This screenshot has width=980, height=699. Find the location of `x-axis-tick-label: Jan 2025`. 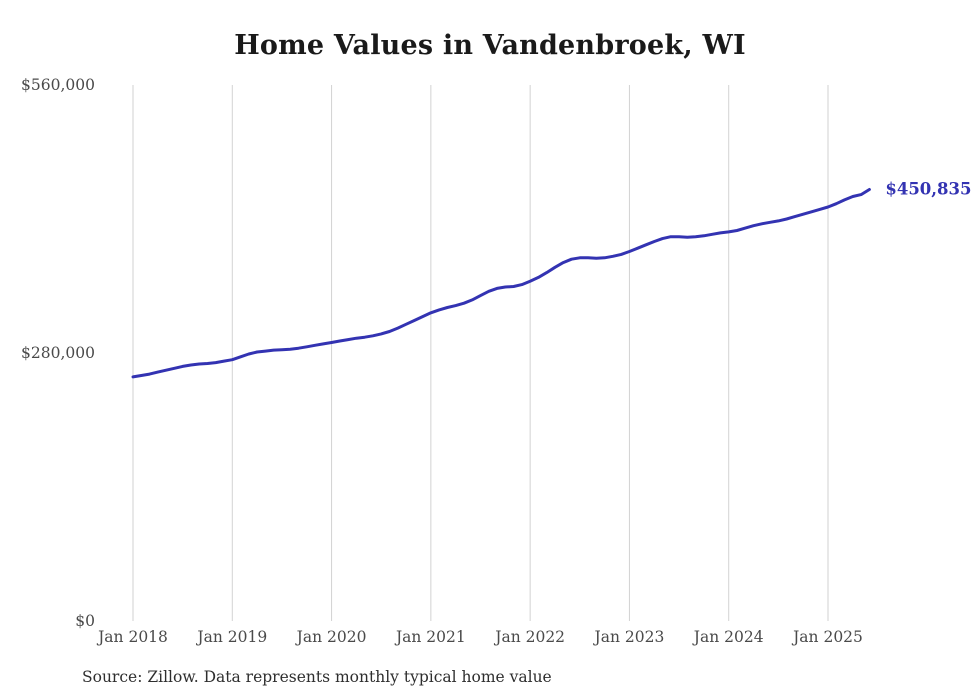

x-axis-tick-label: Jan 2025 is located at coordinates (827, 637).